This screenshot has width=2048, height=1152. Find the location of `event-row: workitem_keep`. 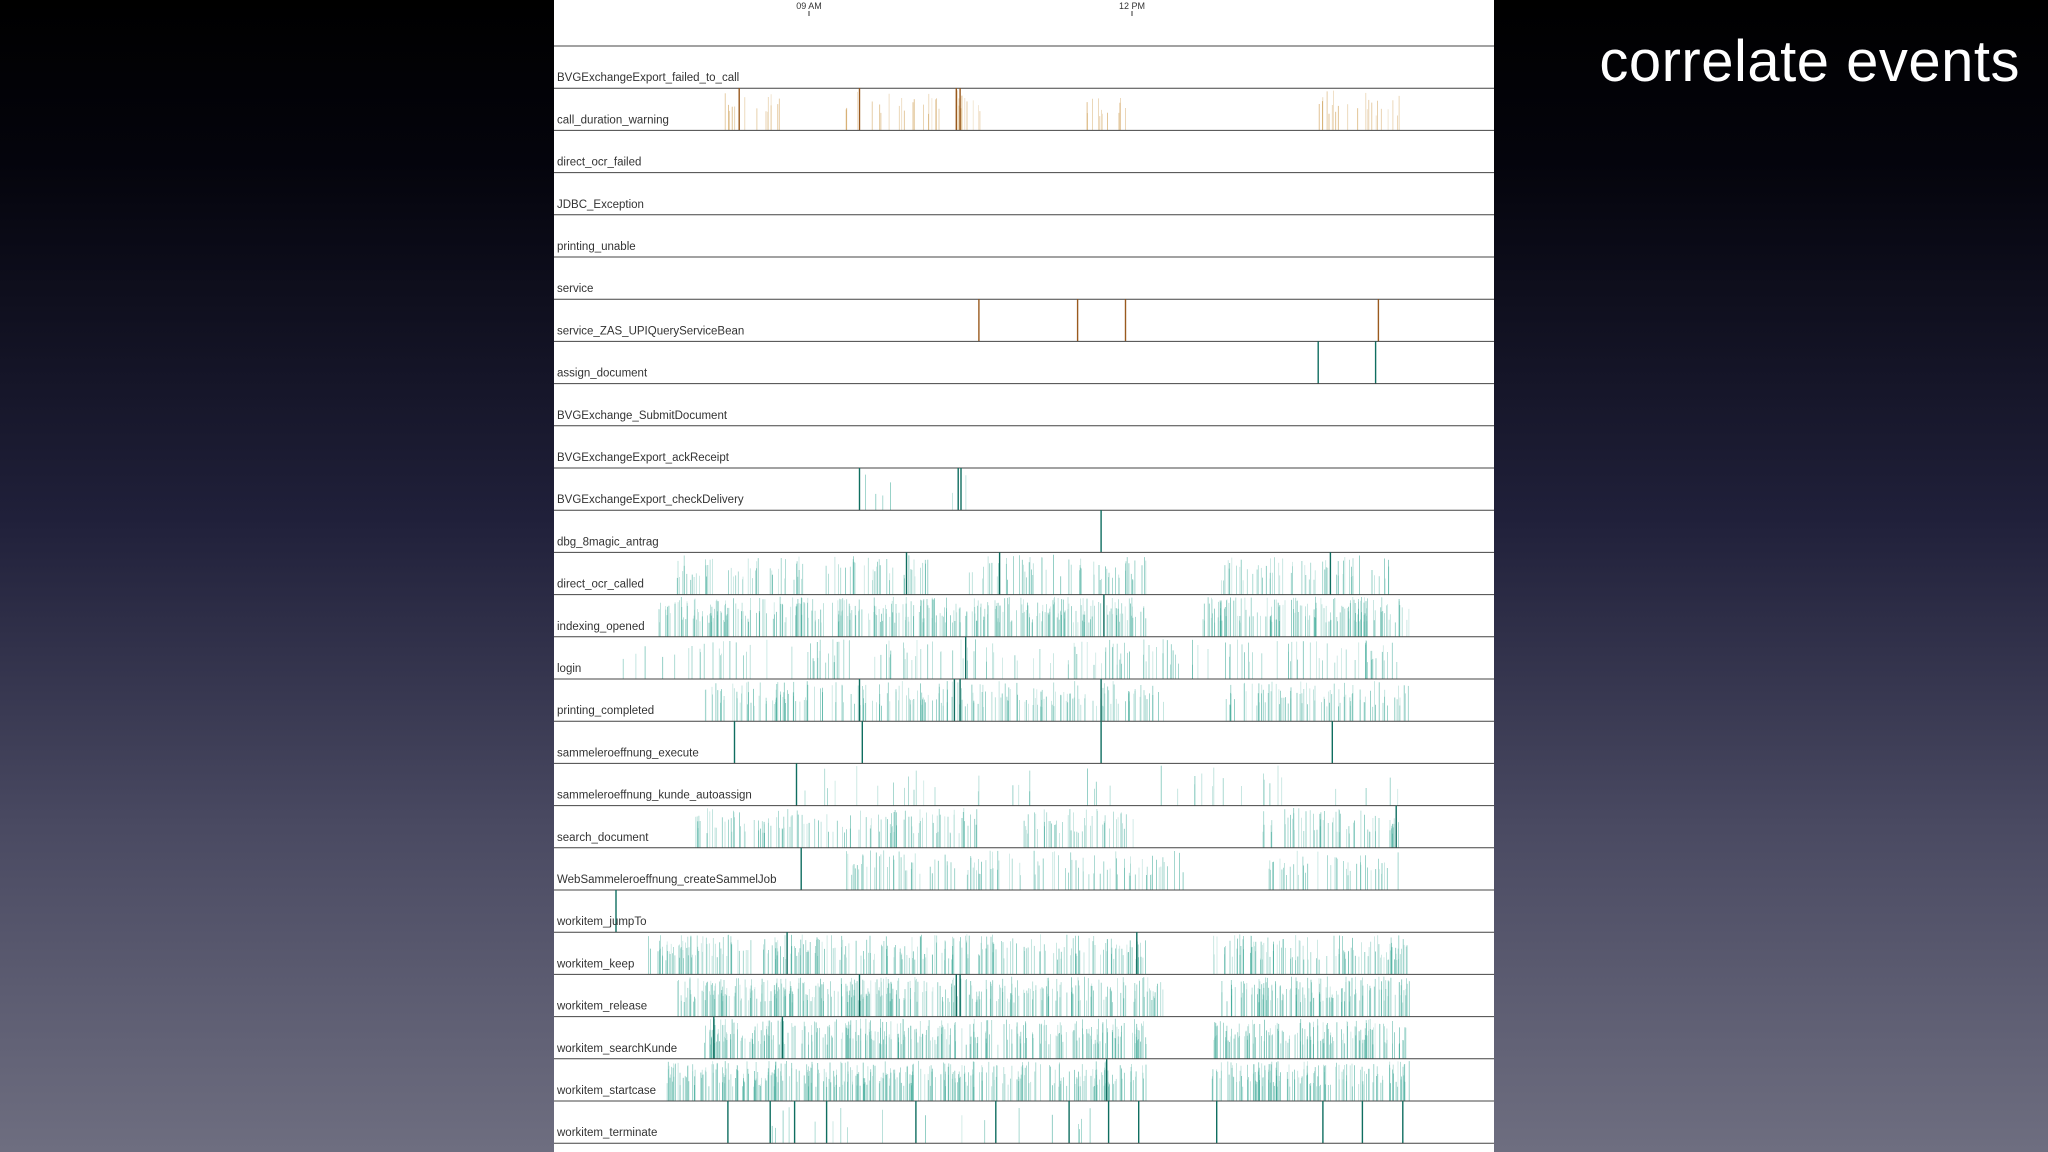

event-row: workitem_keep is located at coordinates (1024, 953).